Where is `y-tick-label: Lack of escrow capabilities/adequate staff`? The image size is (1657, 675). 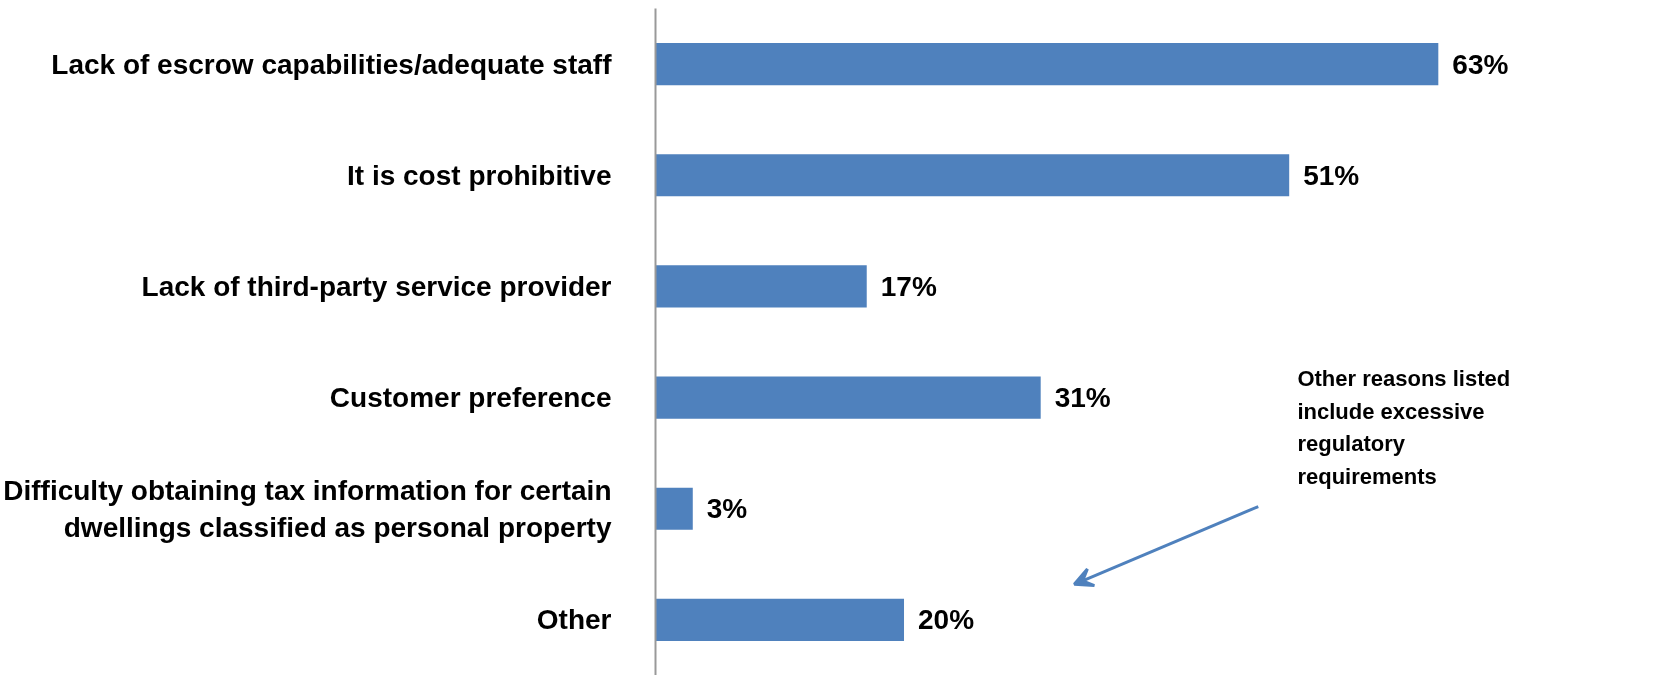
y-tick-label: Lack of escrow capabilities/adequate staff is located at coordinates (332, 64).